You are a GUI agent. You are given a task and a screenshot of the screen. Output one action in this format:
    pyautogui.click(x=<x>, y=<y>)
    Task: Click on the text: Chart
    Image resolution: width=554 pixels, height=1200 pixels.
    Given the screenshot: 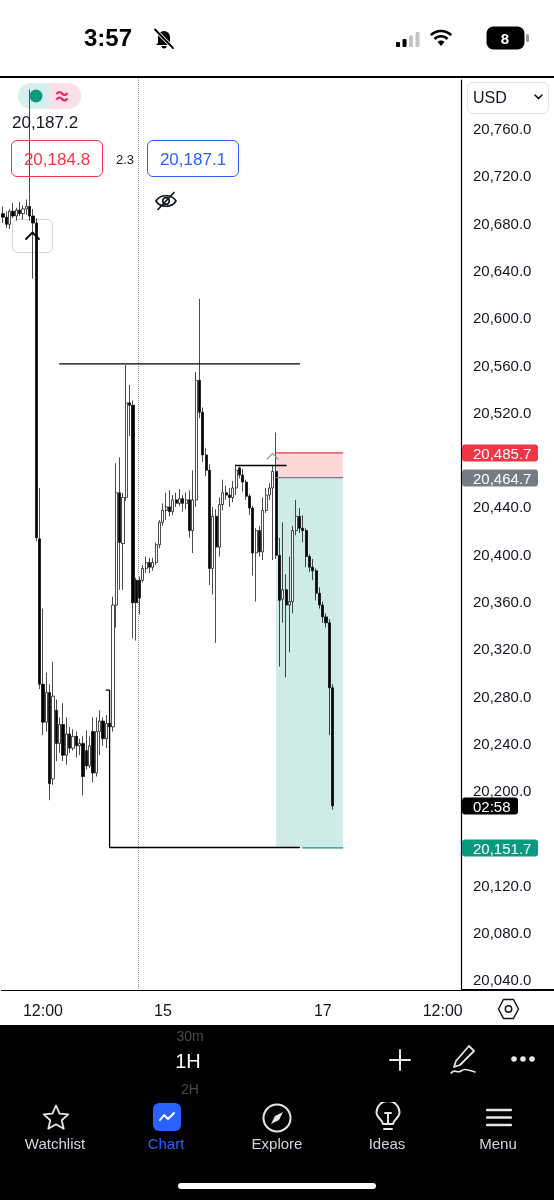 What is the action you would take?
    pyautogui.click(x=166, y=1143)
    